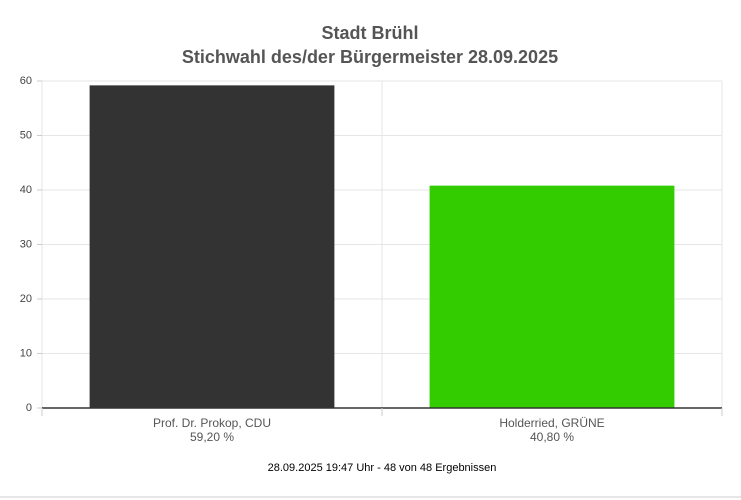 The width and height of the screenshot is (741, 500). I want to click on value-label: 59,20 %, so click(212, 437).